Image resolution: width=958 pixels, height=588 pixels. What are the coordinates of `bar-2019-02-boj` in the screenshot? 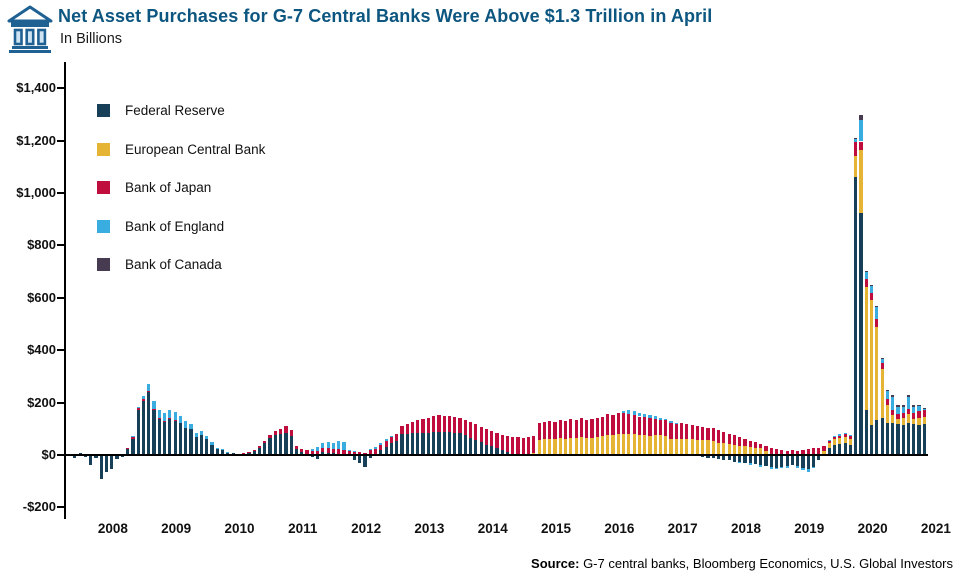 It's located at (787, 453).